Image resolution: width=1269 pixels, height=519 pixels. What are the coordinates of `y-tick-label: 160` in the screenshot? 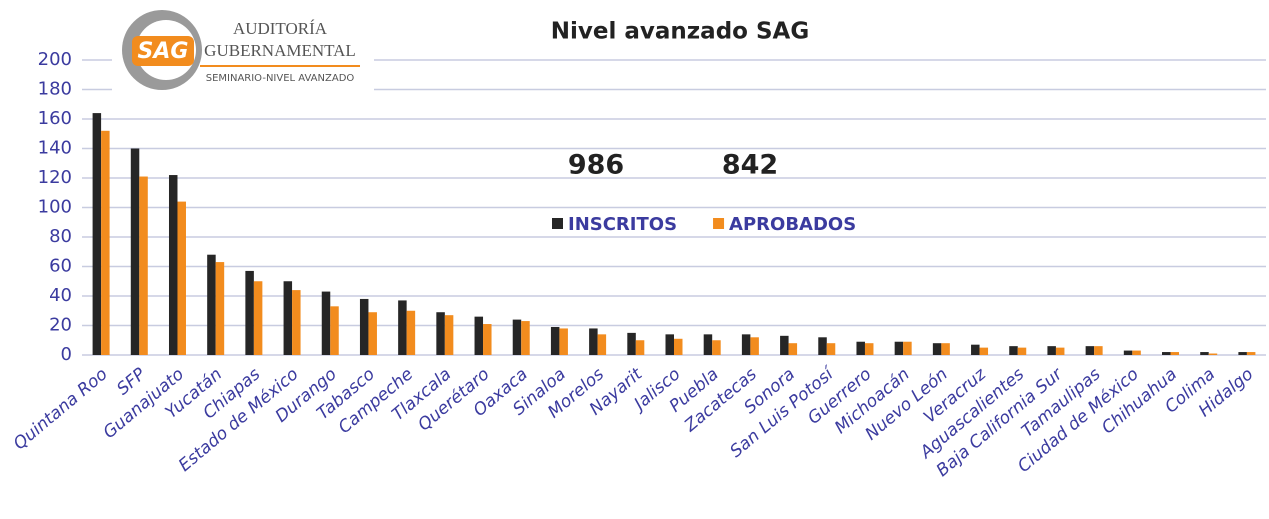 It's located at (55, 118).